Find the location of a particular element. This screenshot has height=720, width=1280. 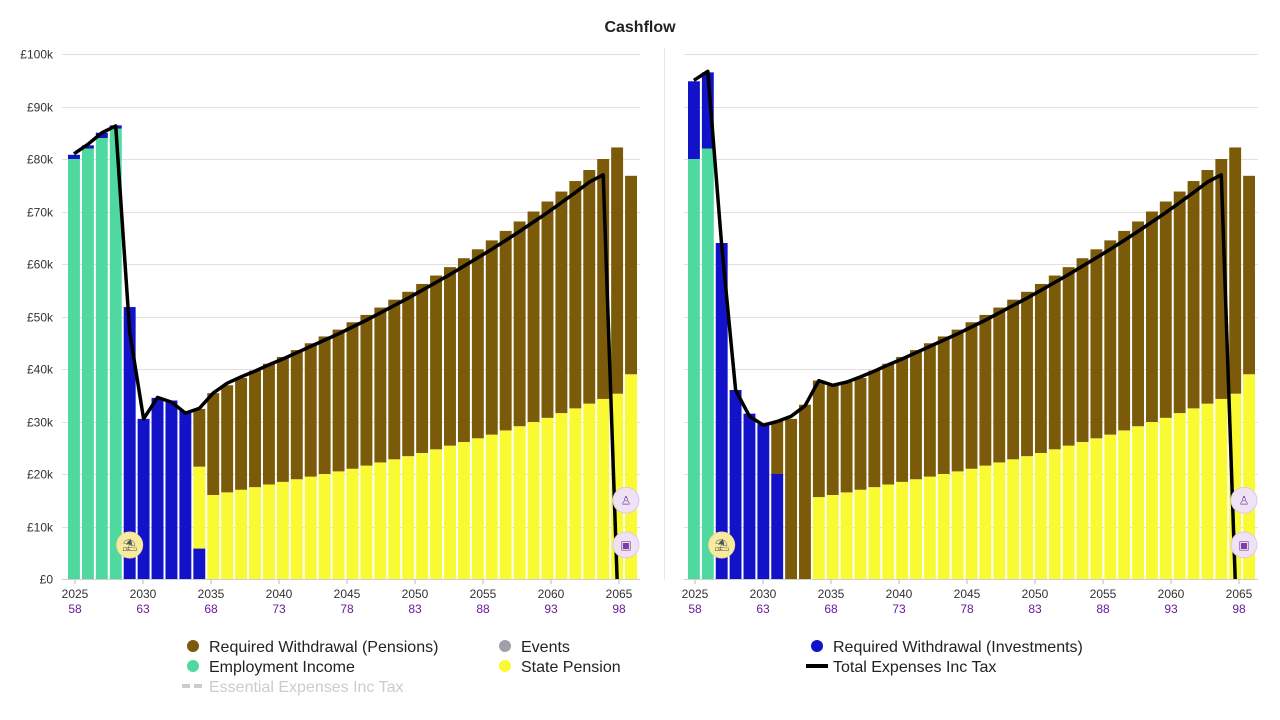

legend-item-essential_line: Essential Expenses Inc Tax is located at coordinates (292, 687).